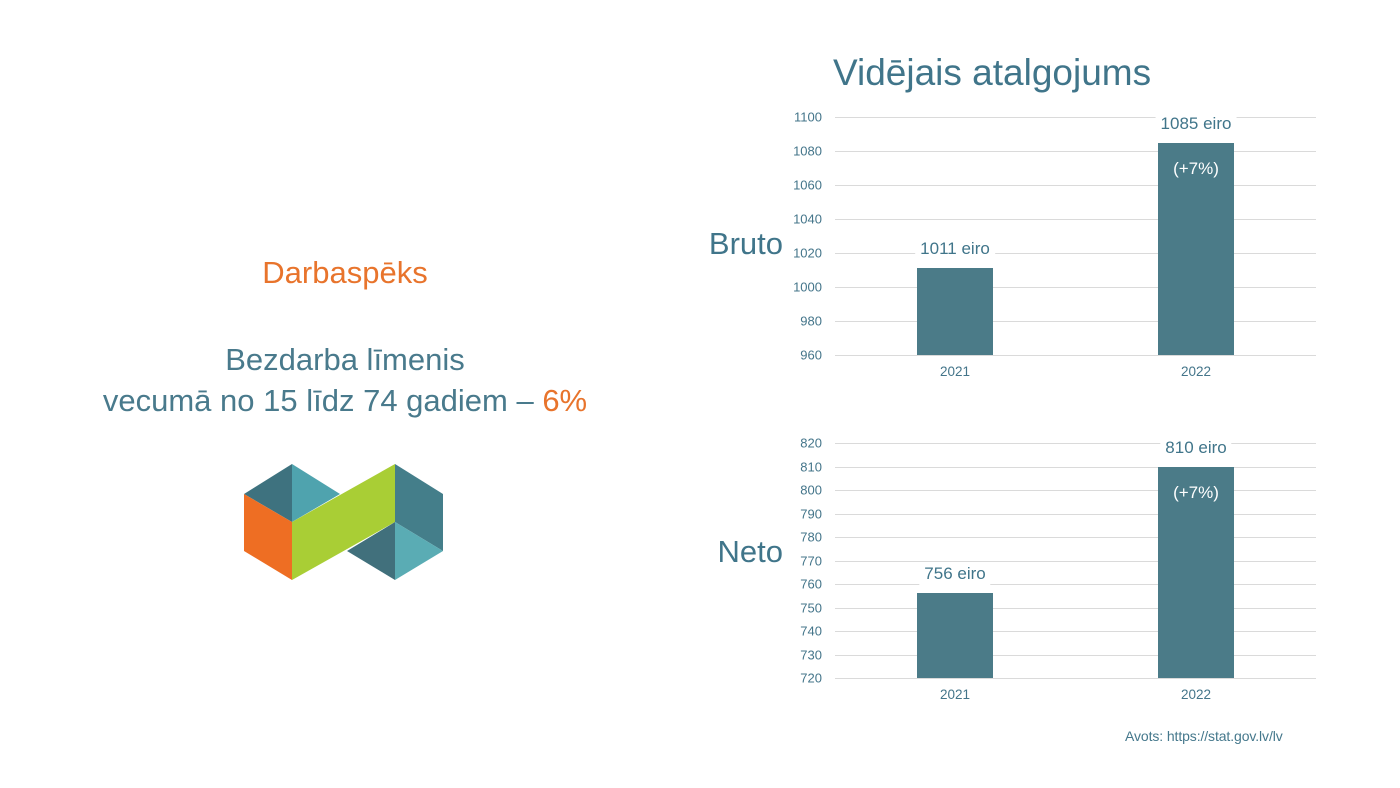 This screenshot has height=788, width=1400. What do you see at coordinates (565, 400) in the screenshot?
I see `unemployment-rate-value: 6%` at bounding box center [565, 400].